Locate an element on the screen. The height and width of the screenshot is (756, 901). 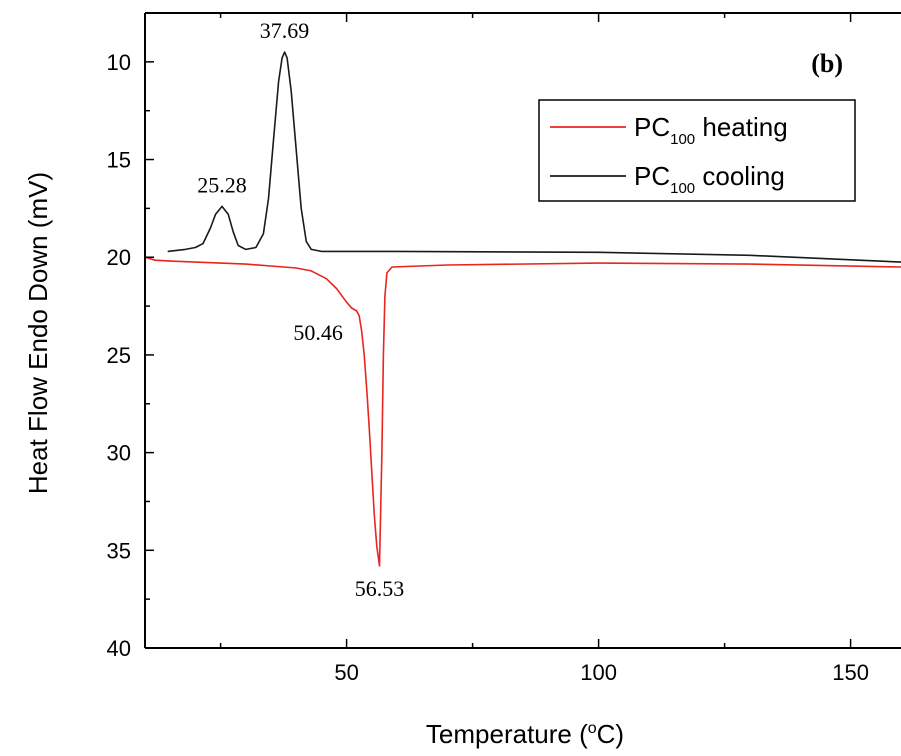
legend: PC100 heating PC100 cooling is located at coordinates (697, 150).